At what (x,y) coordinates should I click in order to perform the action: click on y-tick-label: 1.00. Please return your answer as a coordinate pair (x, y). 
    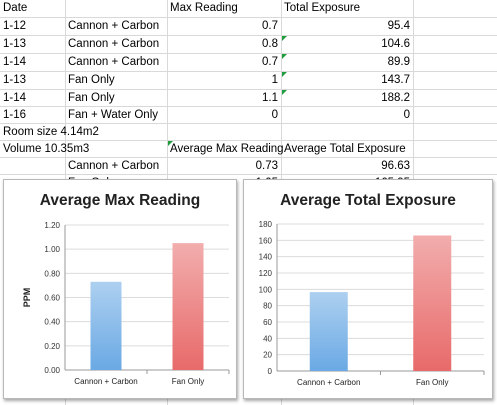
    Looking at the image, I should click on (52, 249).